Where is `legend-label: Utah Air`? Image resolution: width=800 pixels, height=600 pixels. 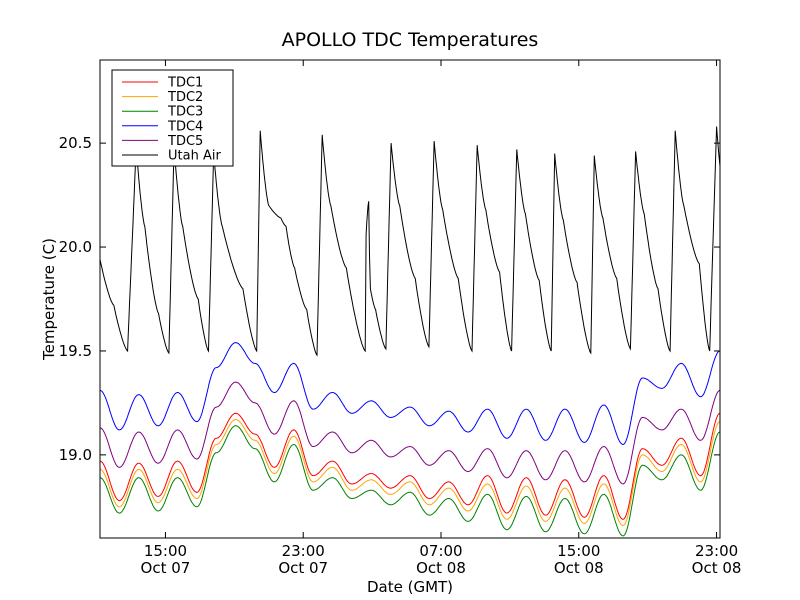 legend-label: Utah Air is located at coordinates (194, 156).